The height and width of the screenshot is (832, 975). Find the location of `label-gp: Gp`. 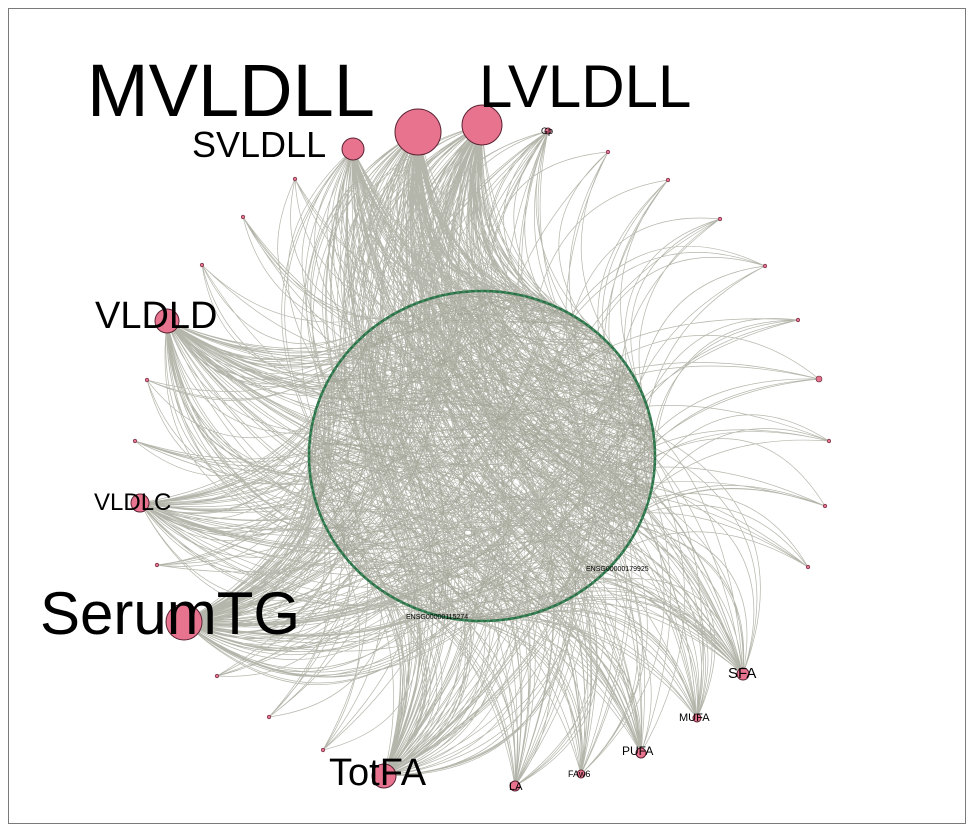

label-gp: Gp is located at coordinates (547, 131).